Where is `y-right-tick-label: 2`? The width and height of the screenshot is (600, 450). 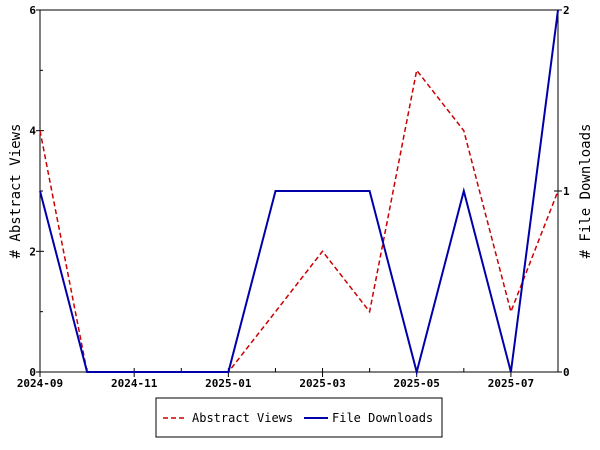 y-right-tick-label: 2 is located at coordinates (566, 10).